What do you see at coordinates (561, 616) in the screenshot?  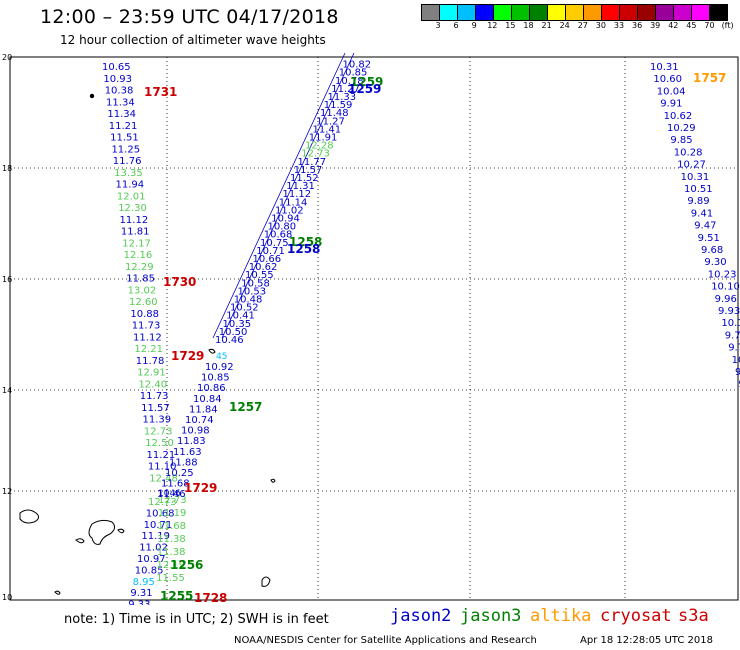 I see `legend-altika: altika` at bounding box center [561, 616].